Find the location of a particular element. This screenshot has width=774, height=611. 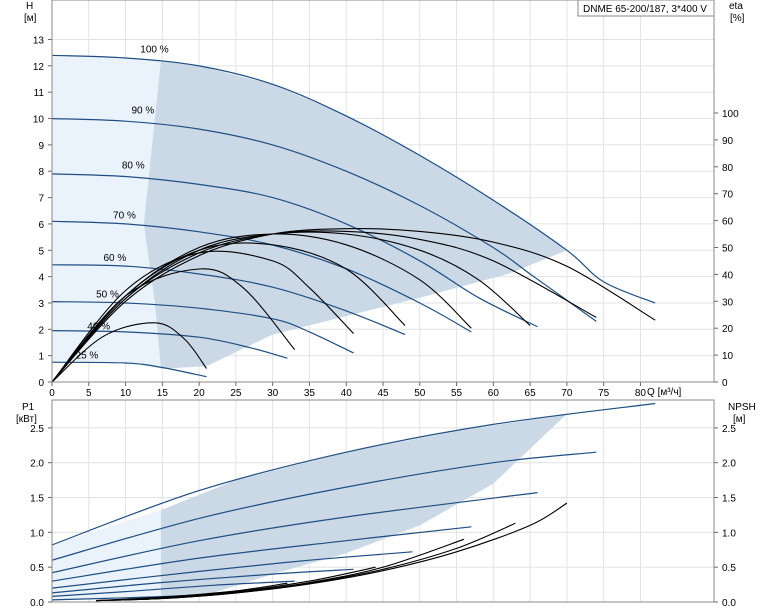

speed-label: 100 % is located at coordinates (154, 50).